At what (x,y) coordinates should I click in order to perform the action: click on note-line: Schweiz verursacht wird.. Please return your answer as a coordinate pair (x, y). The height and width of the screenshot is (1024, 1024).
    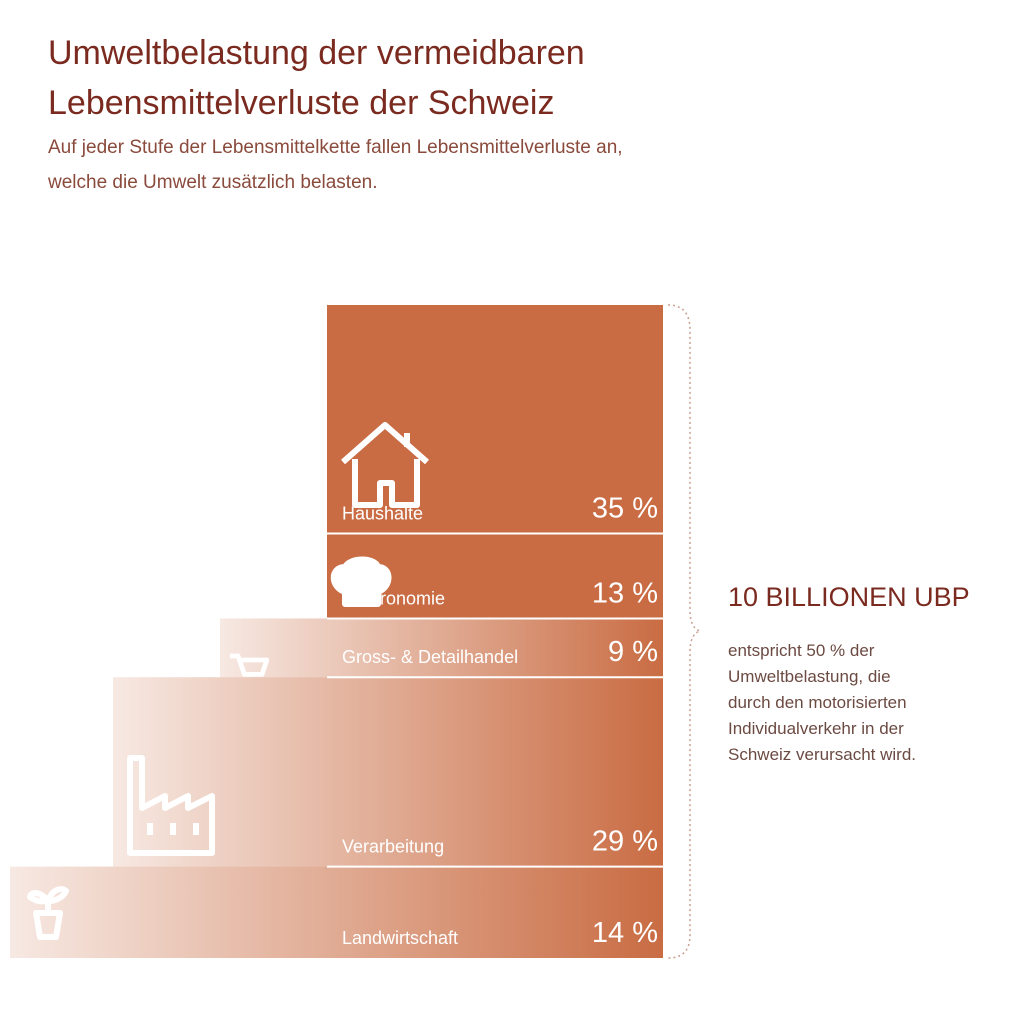
    Looking at the image, I should click on (822, 754).